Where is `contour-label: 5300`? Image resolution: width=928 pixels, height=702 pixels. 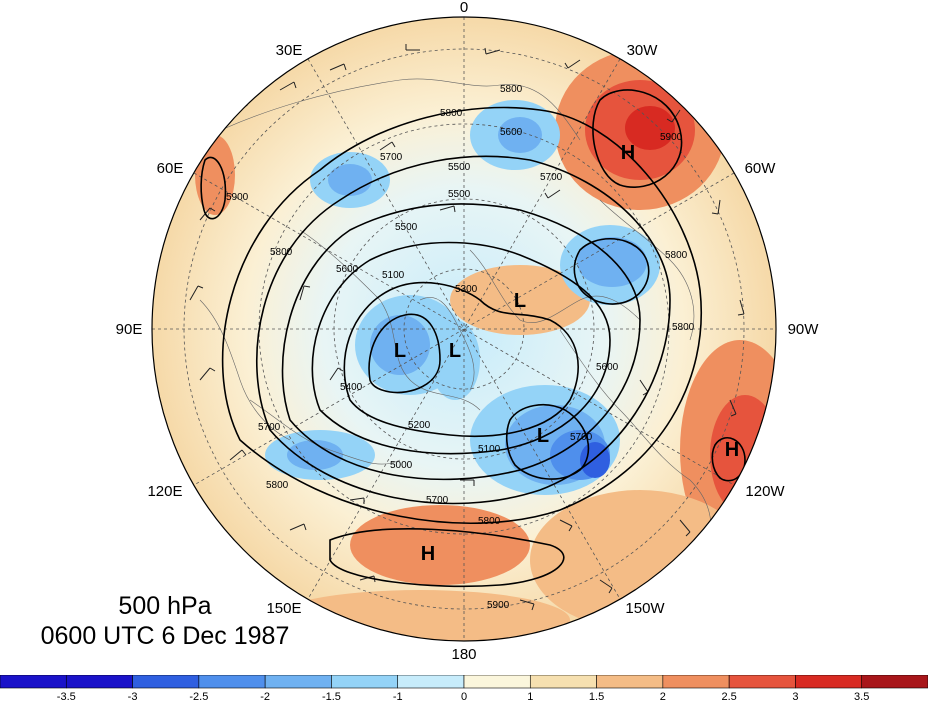 contour-label: 5300 is located at coordinates (466, 289).